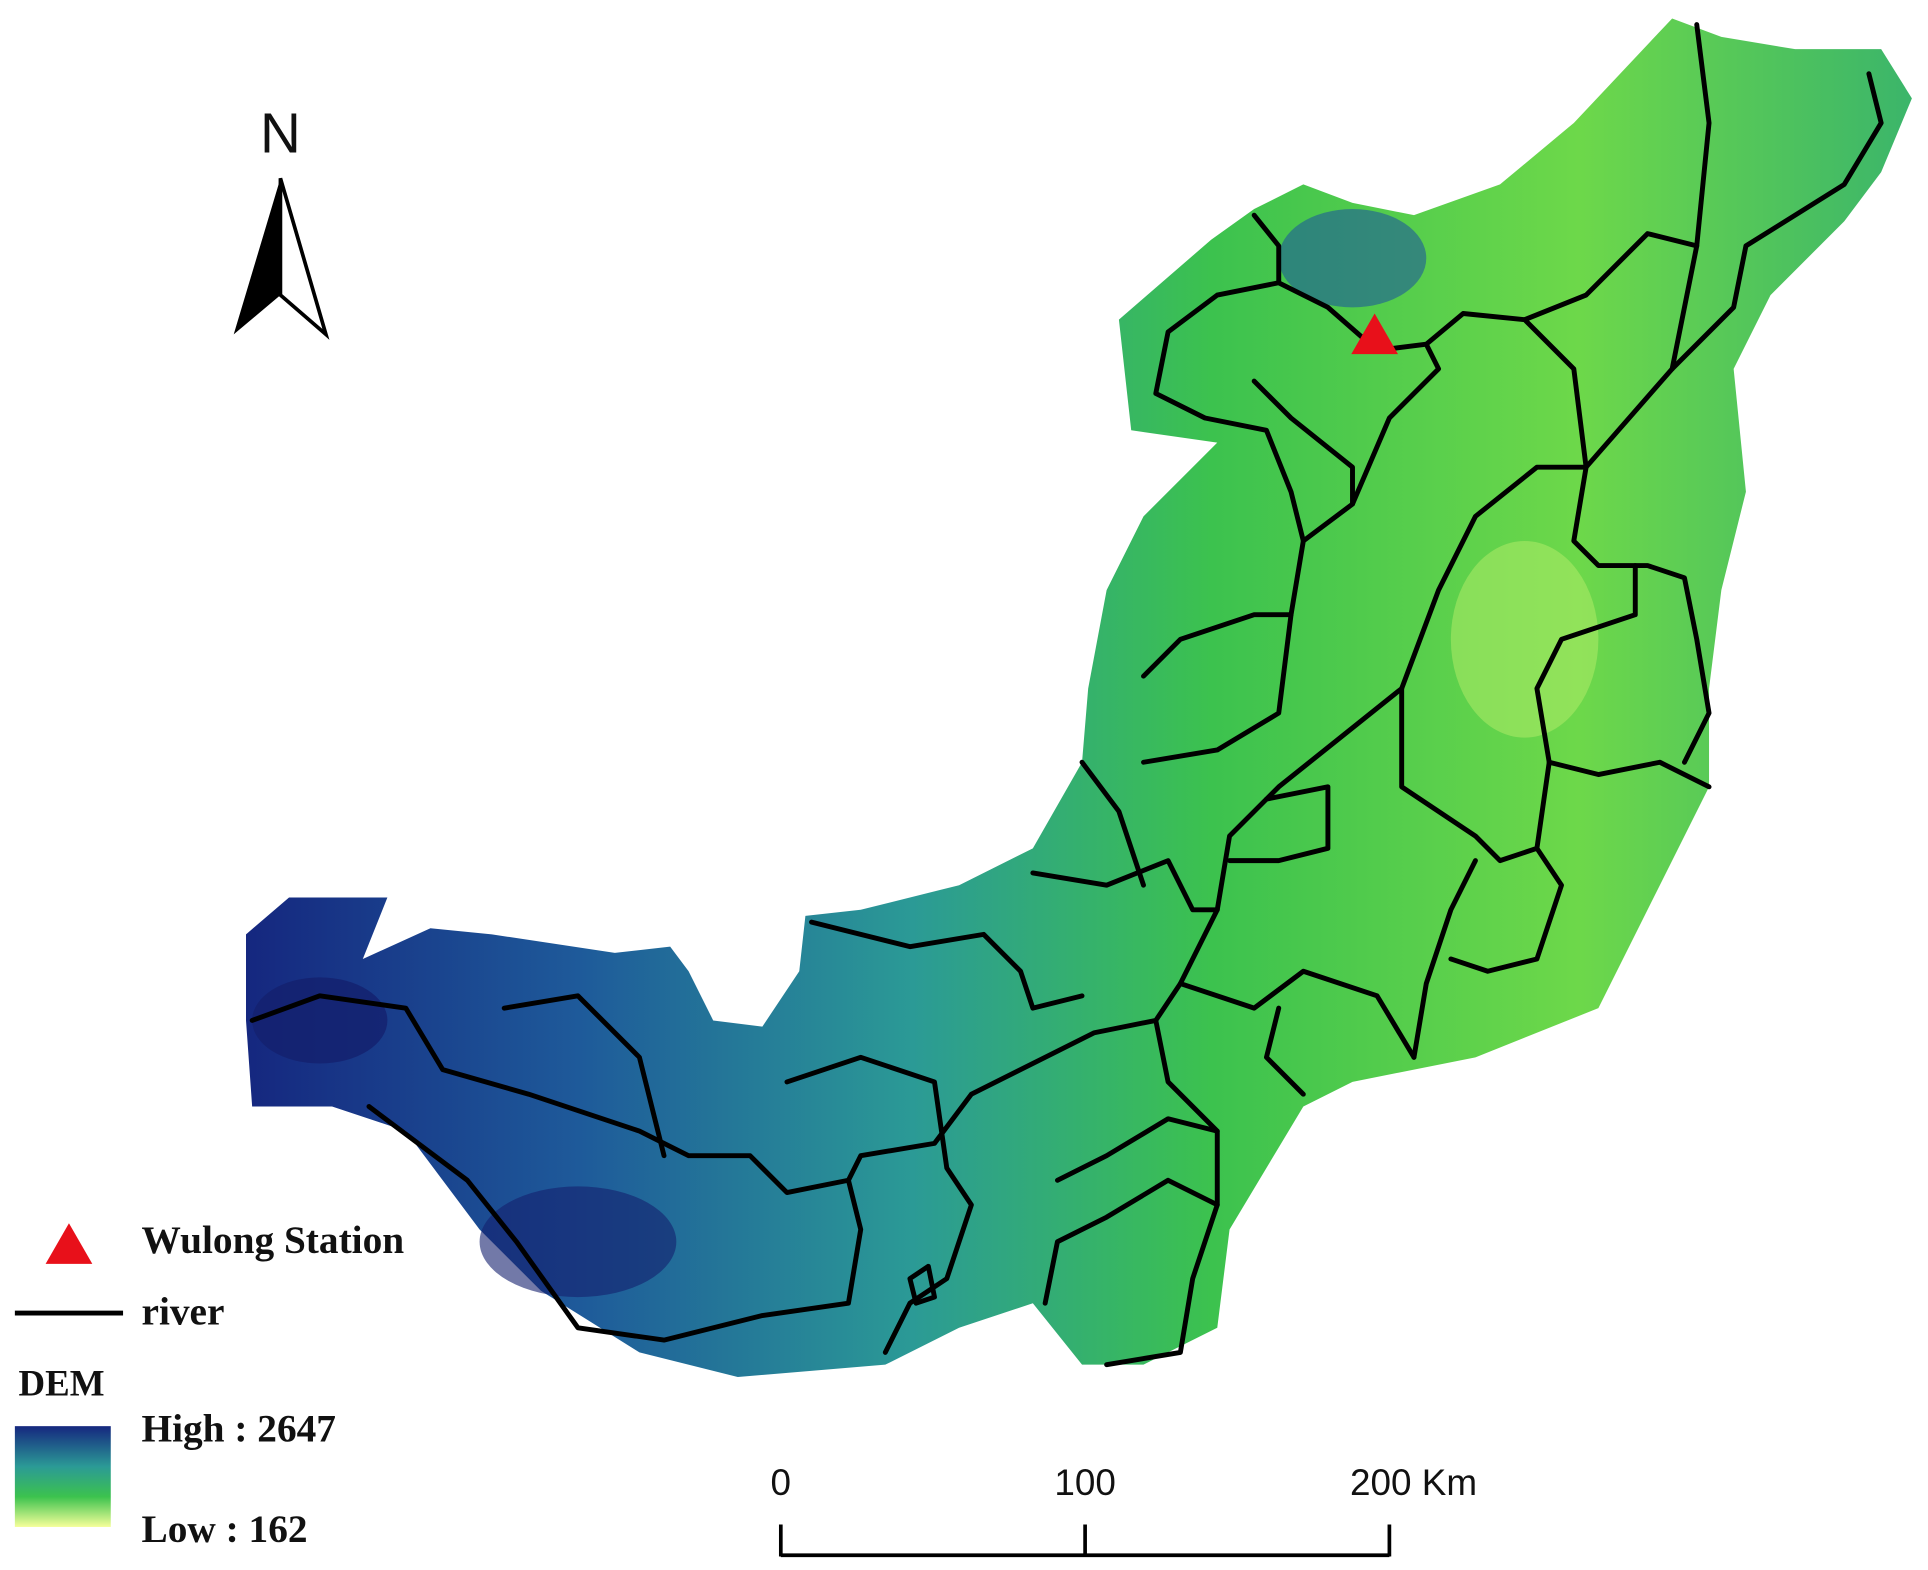 The width and height of the screenshot is (1928, 1570). I want to click on north-arrow: N, so click(281, 221).